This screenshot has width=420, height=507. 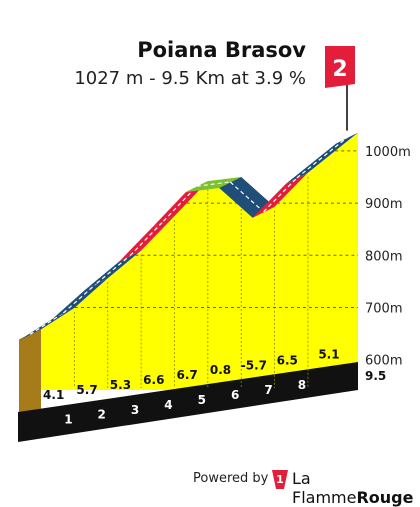 What do you see at coordinates (383, 361) in the screenshot?
I see `y-tick-label: 600m` at bounding box center [383, 361].